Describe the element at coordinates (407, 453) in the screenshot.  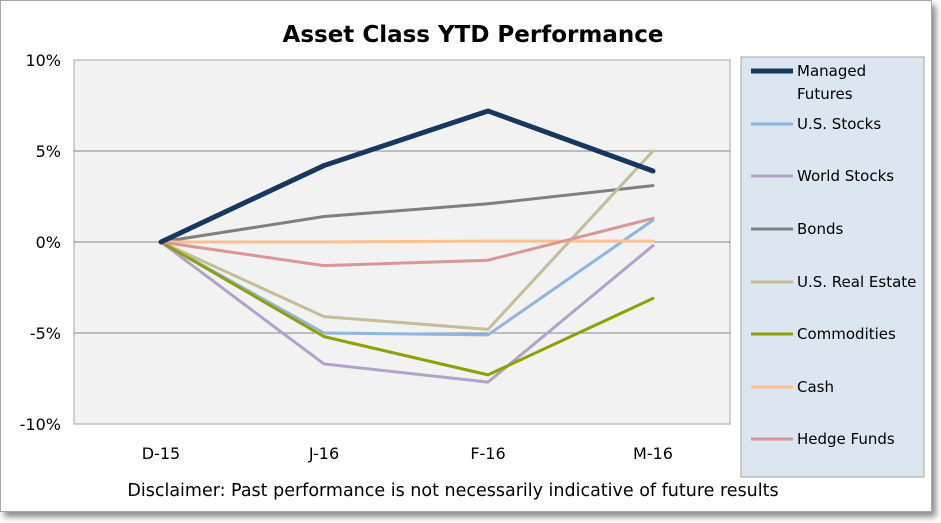
I see `x-axis-tick-labels: D-15 J-16 F-16 M-16` at that location.